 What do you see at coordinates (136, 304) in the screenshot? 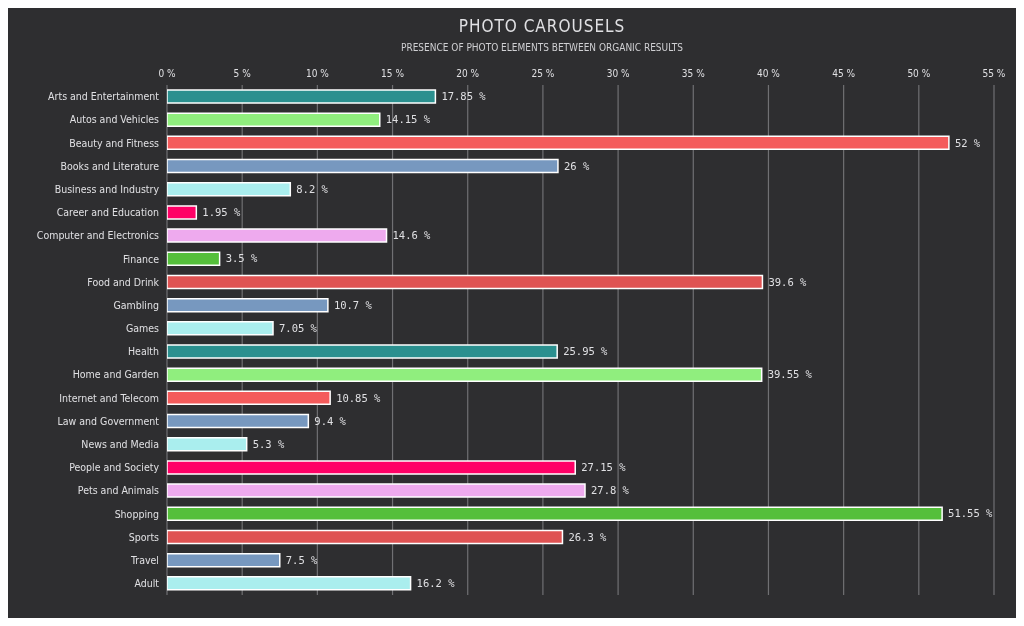
I see `y-tick-label: Gambling` at bounding box center [136, 304].